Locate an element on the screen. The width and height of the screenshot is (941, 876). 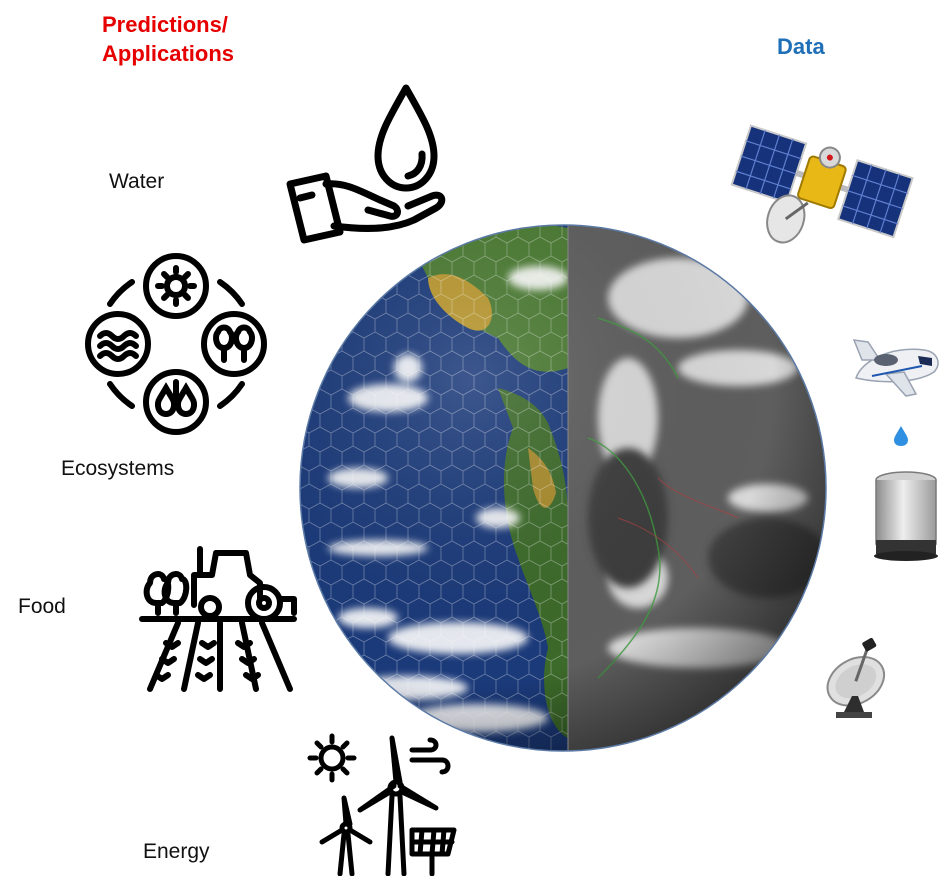
predictions-heading-line2: Applications is located at coordinates (168, 53).